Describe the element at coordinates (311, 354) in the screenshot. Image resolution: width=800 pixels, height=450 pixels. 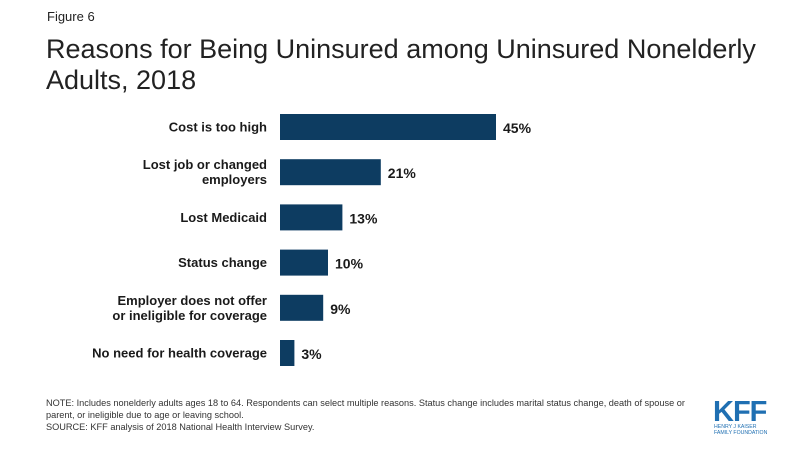
I see `value-label-5: 3%` at that location.